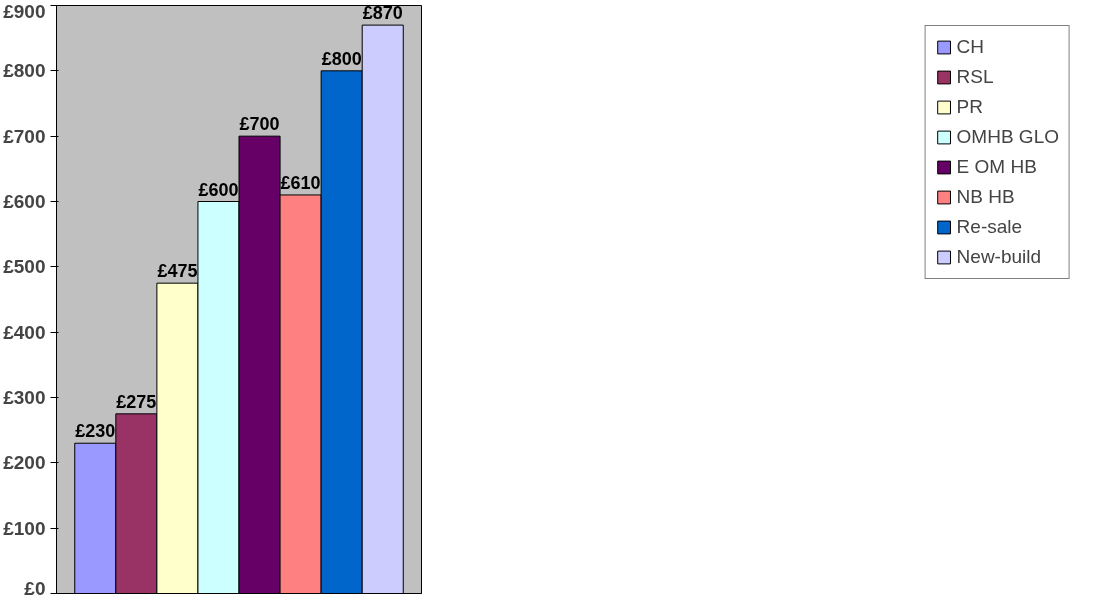 The width and height of the screenshot is (1099, 607). I want to click on y-tick-label: £0, so click(35, 588).